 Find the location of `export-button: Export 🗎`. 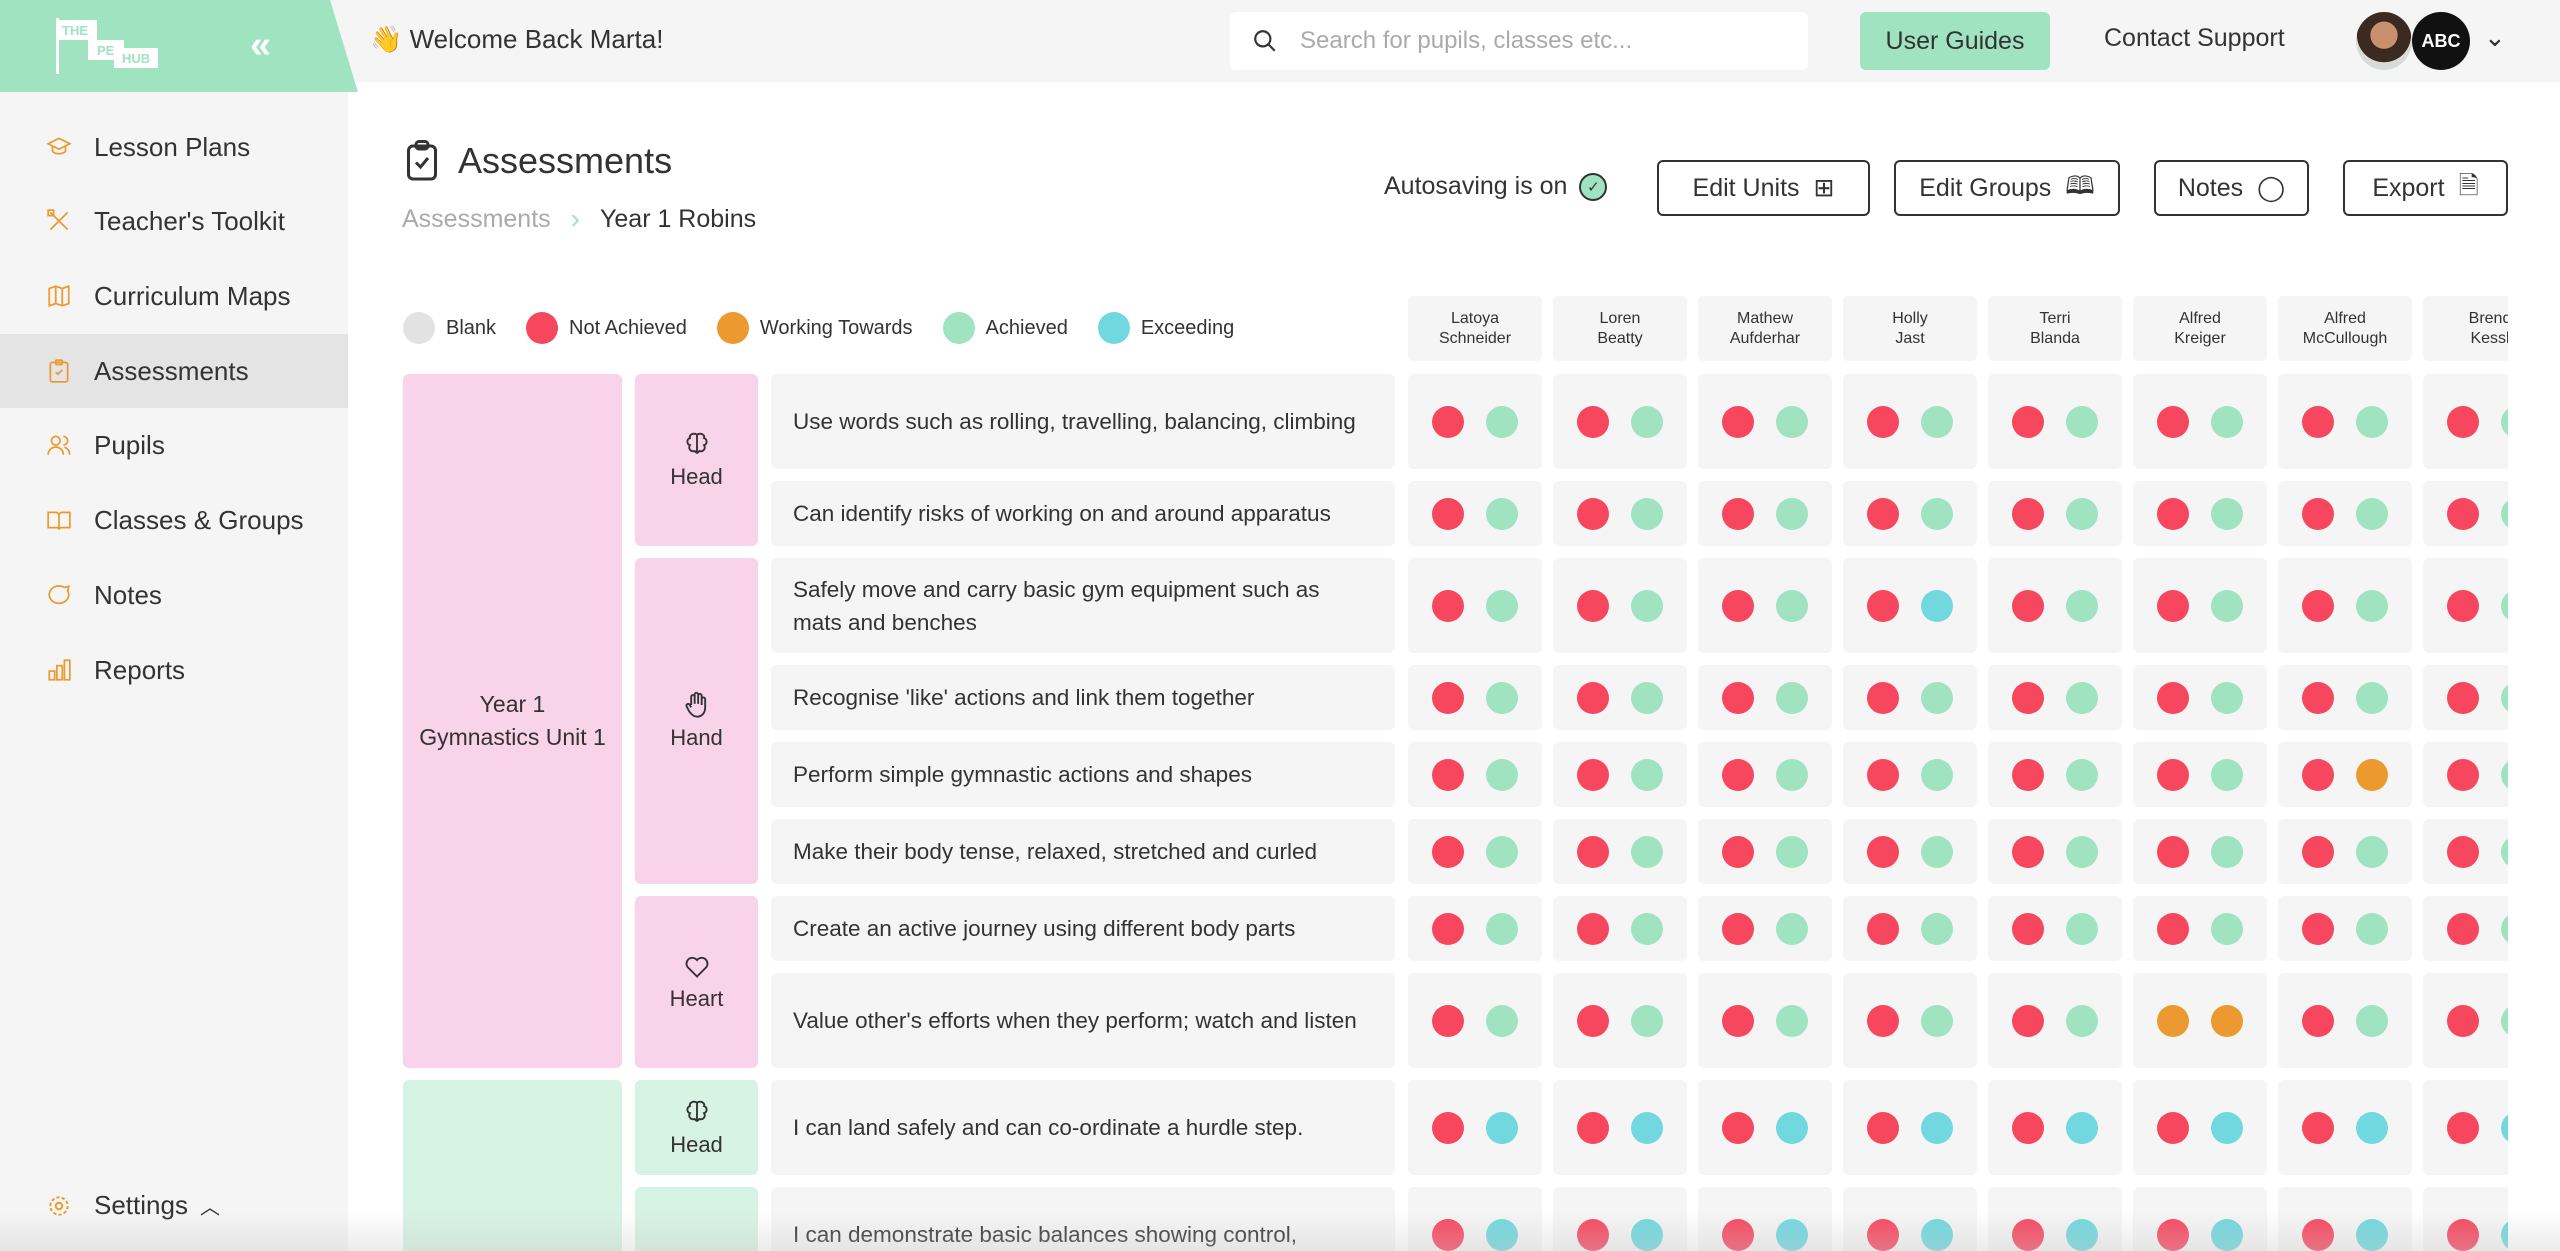

export-button: Export 🗎 is located at coordinates (2425, 188).